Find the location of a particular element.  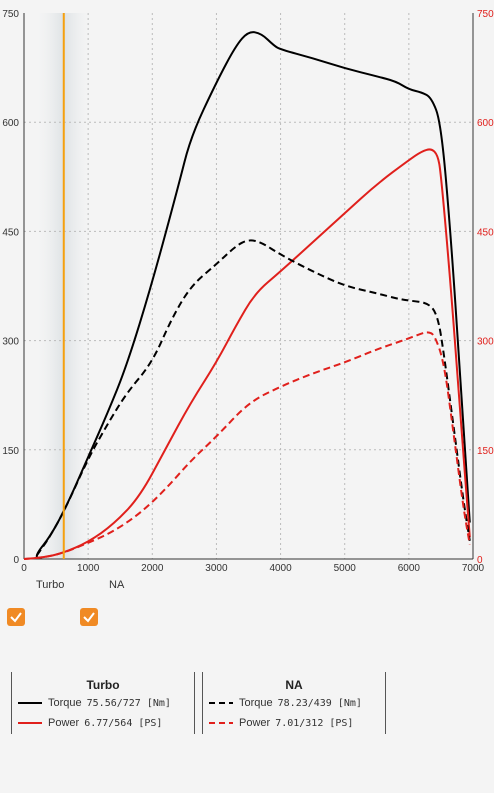

x-tick-label: 3000 is located at coordinates (216, 568).